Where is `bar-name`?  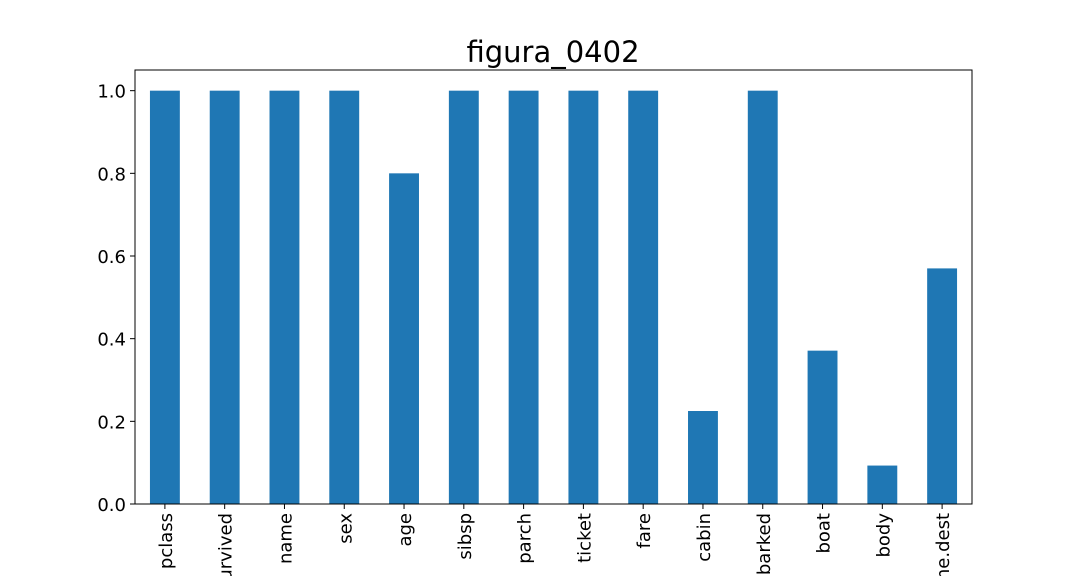 bar-name is located at coordinates (284, 297).